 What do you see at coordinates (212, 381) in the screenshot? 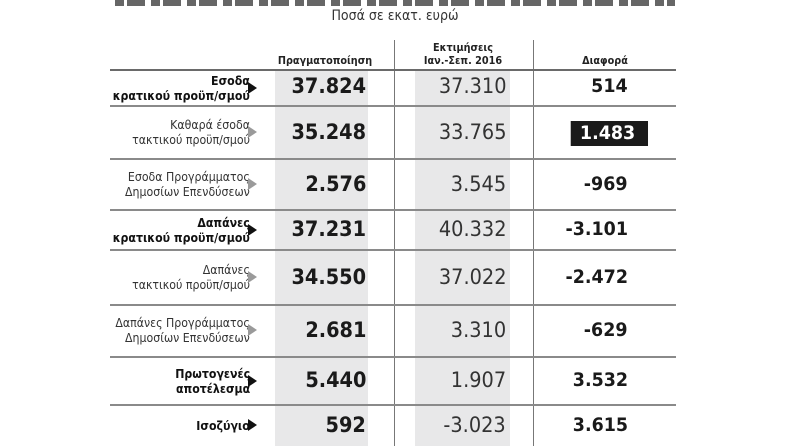
I see `row-label: Πρωτογενές αποτέλεσμα` at bounding box center [212, 381].